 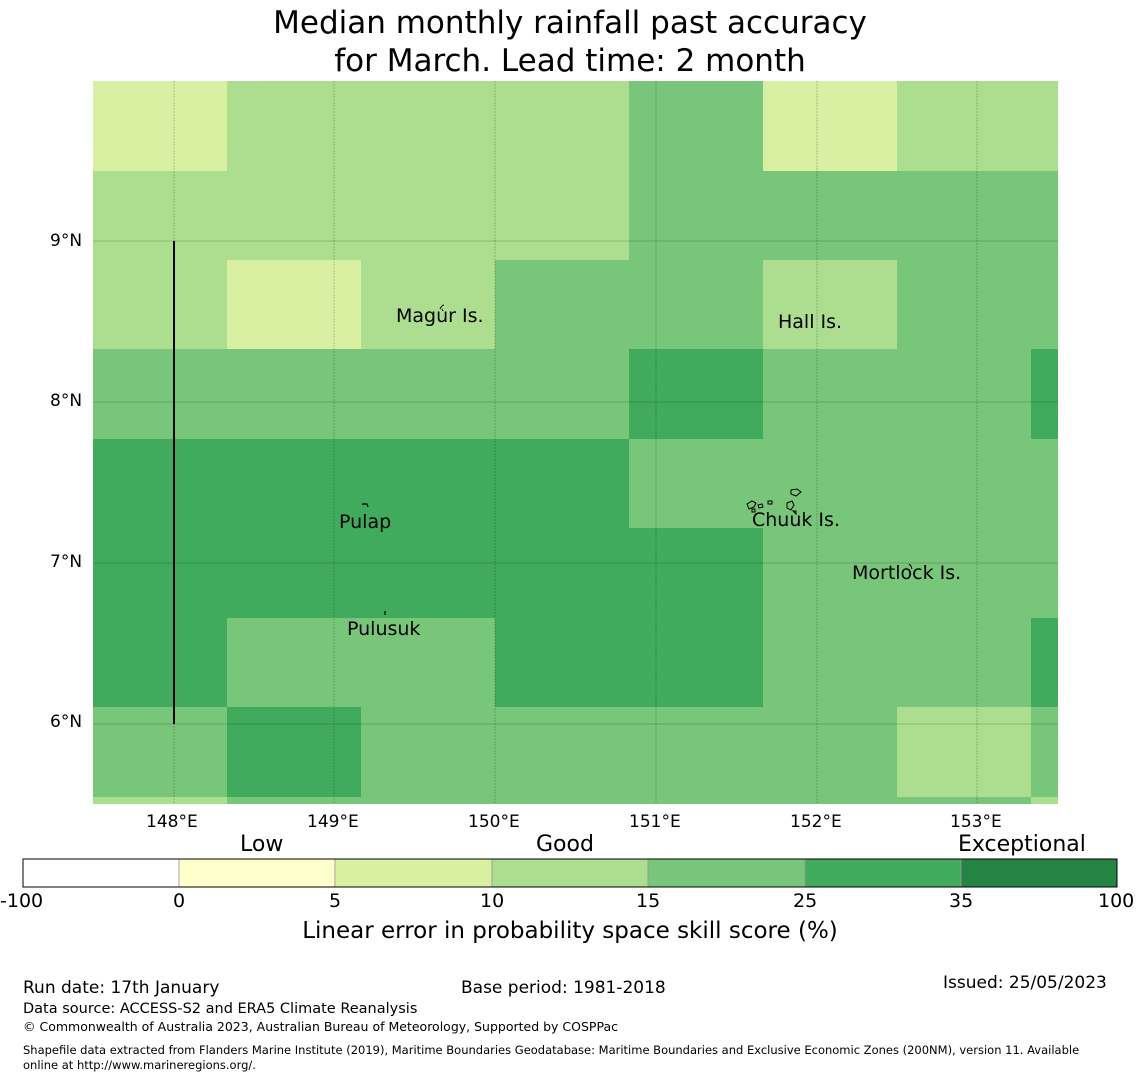 I want to click on lat-tick-6: 6°N, so click(x=66, y=722).